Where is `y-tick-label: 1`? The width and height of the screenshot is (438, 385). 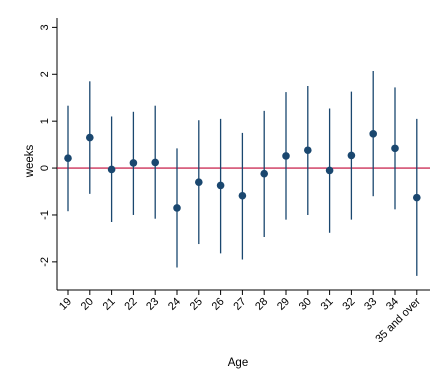 y-tick-label: 1 is located at coordinates (45, 121).